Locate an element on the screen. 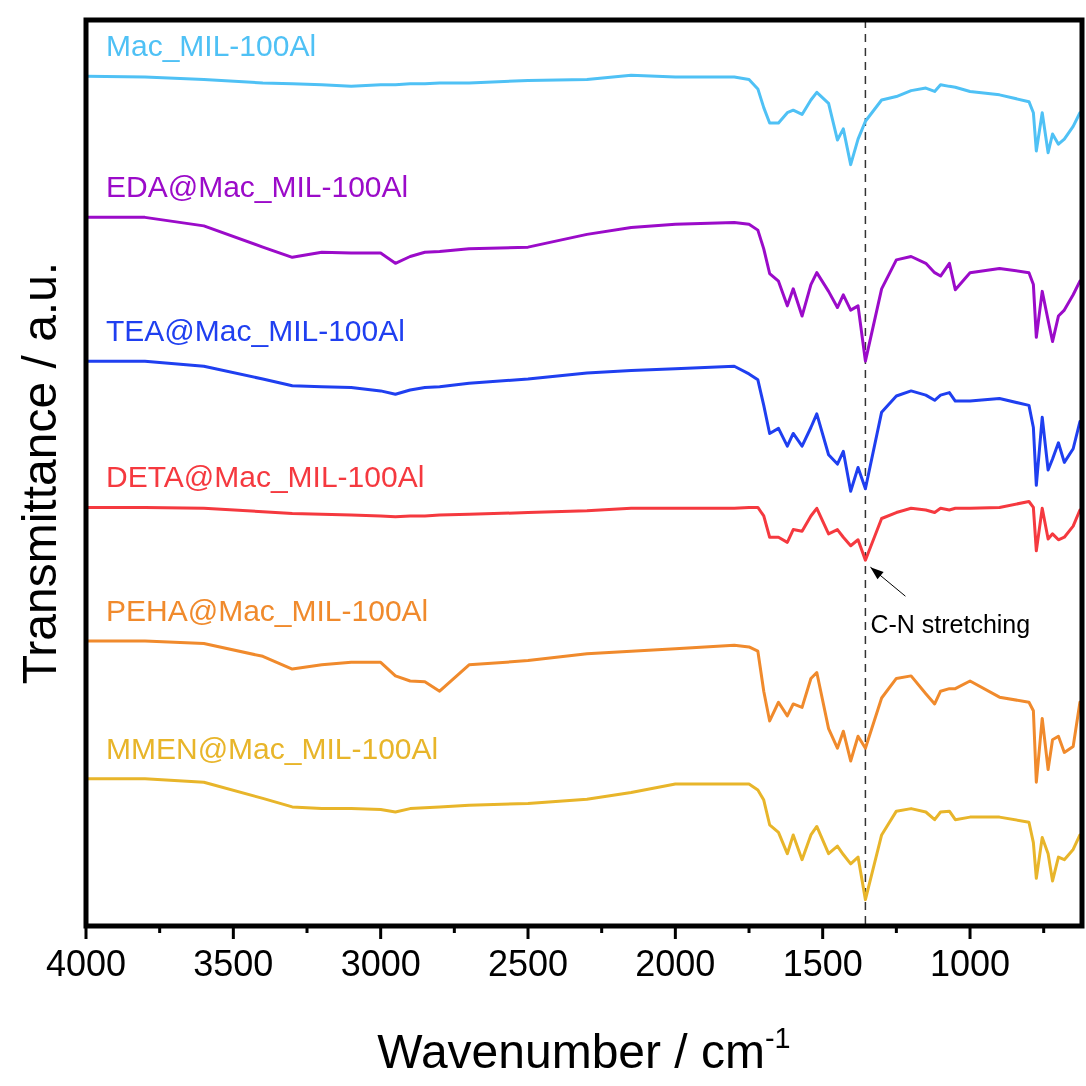 The height and width of the screenshot is (1086, 1086). series-label: DETA@Mac_MIL-100Al is located at coordinates (265, 477).